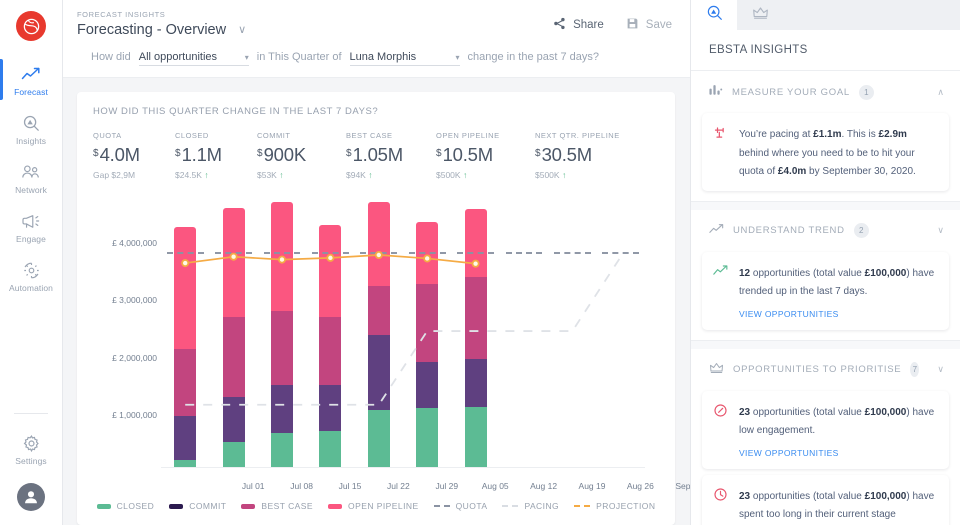 The height and width of the screenshot is (525, 960). I want to click on section-header: UNDERSTAND TREND 2 ∨, so click(825, 228).